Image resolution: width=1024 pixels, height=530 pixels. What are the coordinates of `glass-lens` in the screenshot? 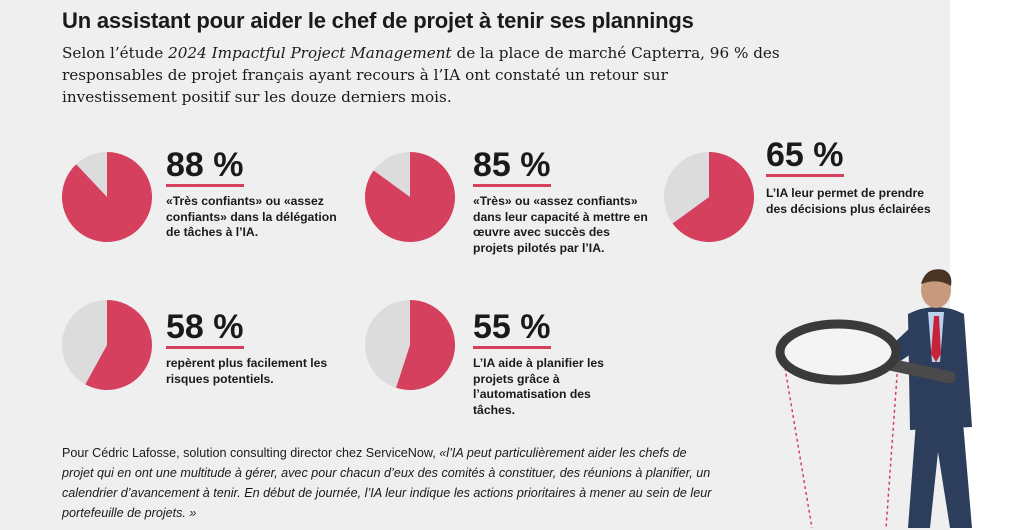 It's located at (838, 352).